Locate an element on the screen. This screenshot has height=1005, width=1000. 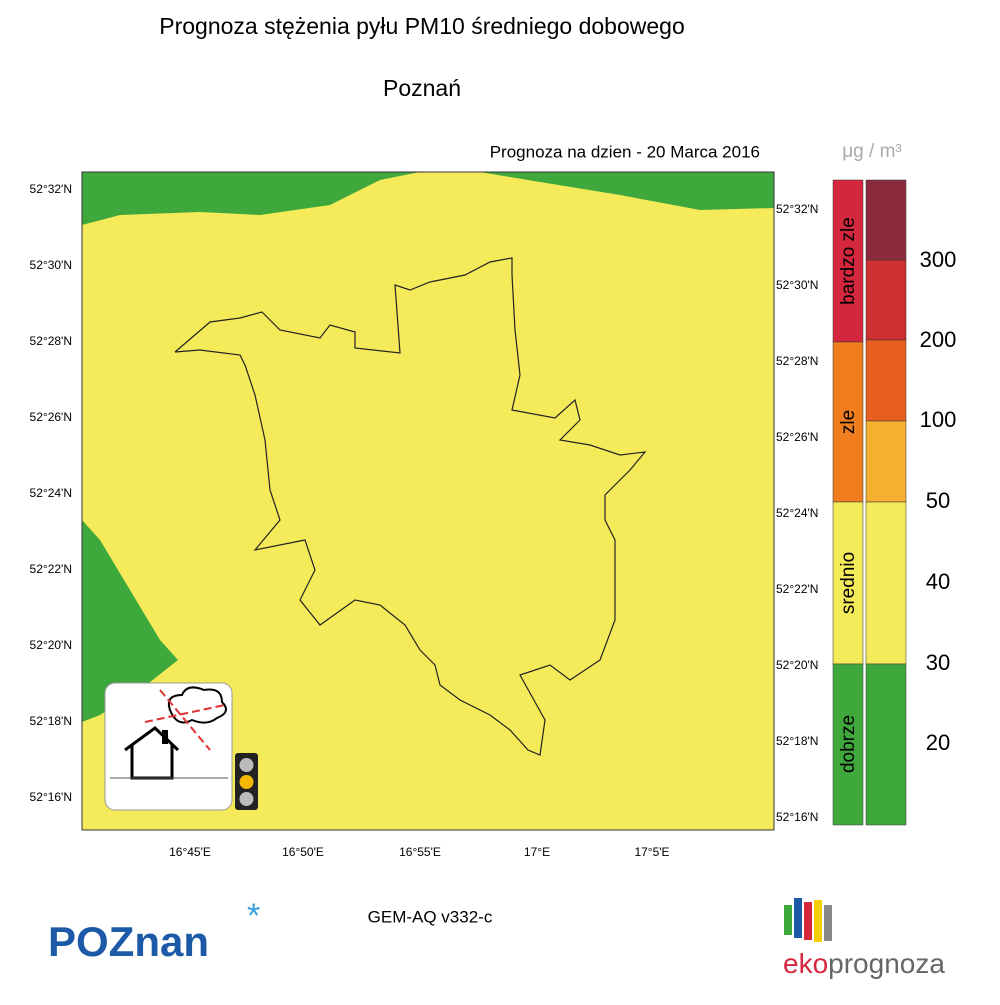
legend-level: 50 is located at coordinates (938, 500).